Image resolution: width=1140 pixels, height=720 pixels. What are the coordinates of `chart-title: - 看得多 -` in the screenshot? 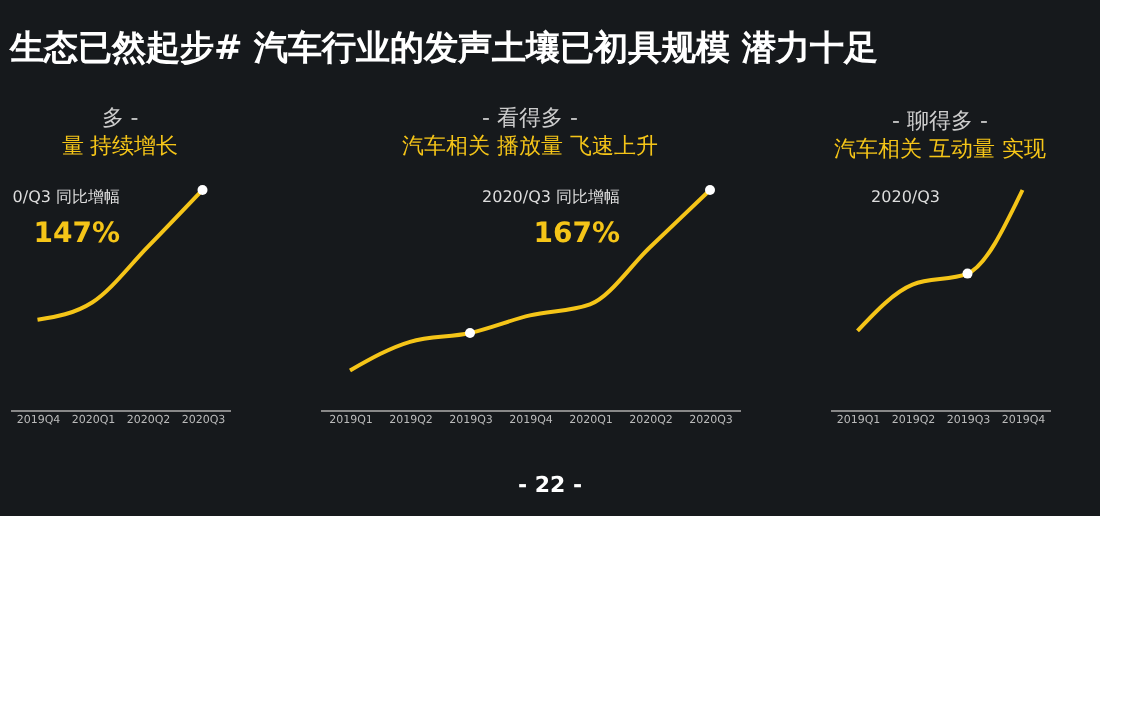 It's located at (530, 118).